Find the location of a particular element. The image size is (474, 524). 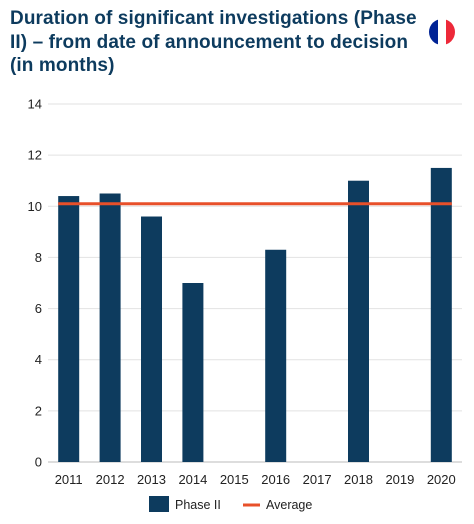

legend: Phase II Average is located at coordinates (230, 504).